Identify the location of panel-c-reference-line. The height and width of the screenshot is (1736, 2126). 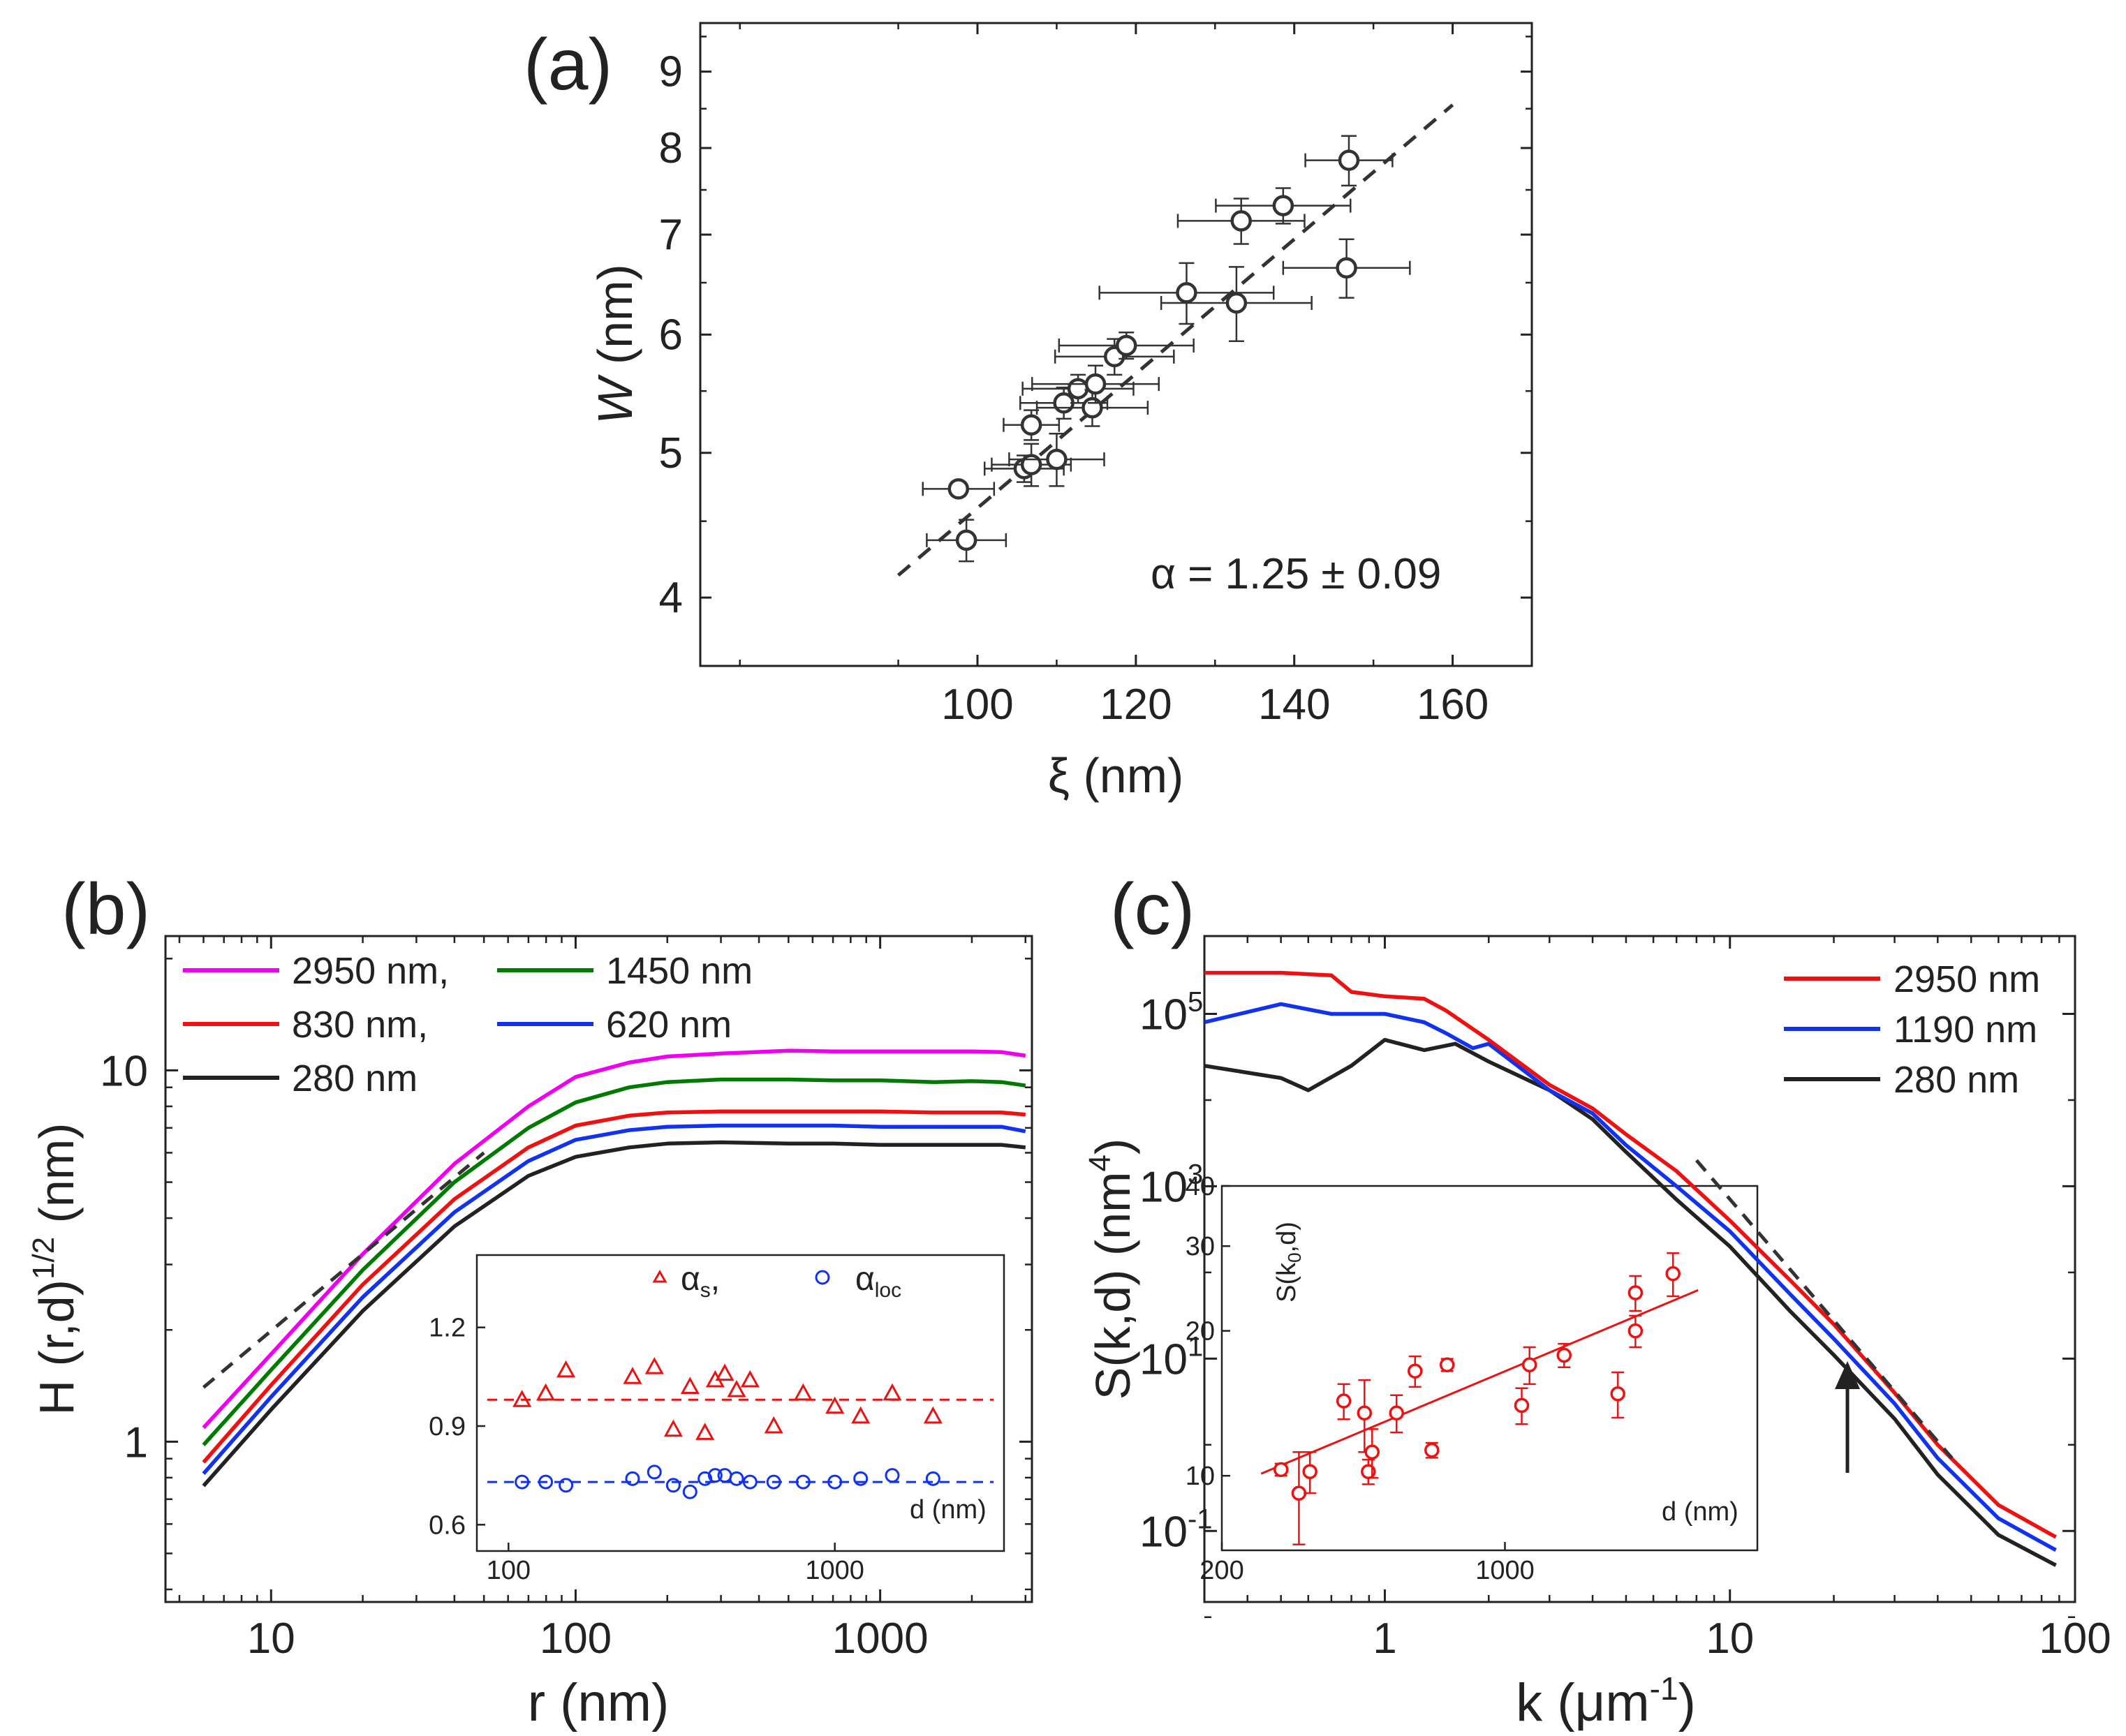
(1824, 1309).